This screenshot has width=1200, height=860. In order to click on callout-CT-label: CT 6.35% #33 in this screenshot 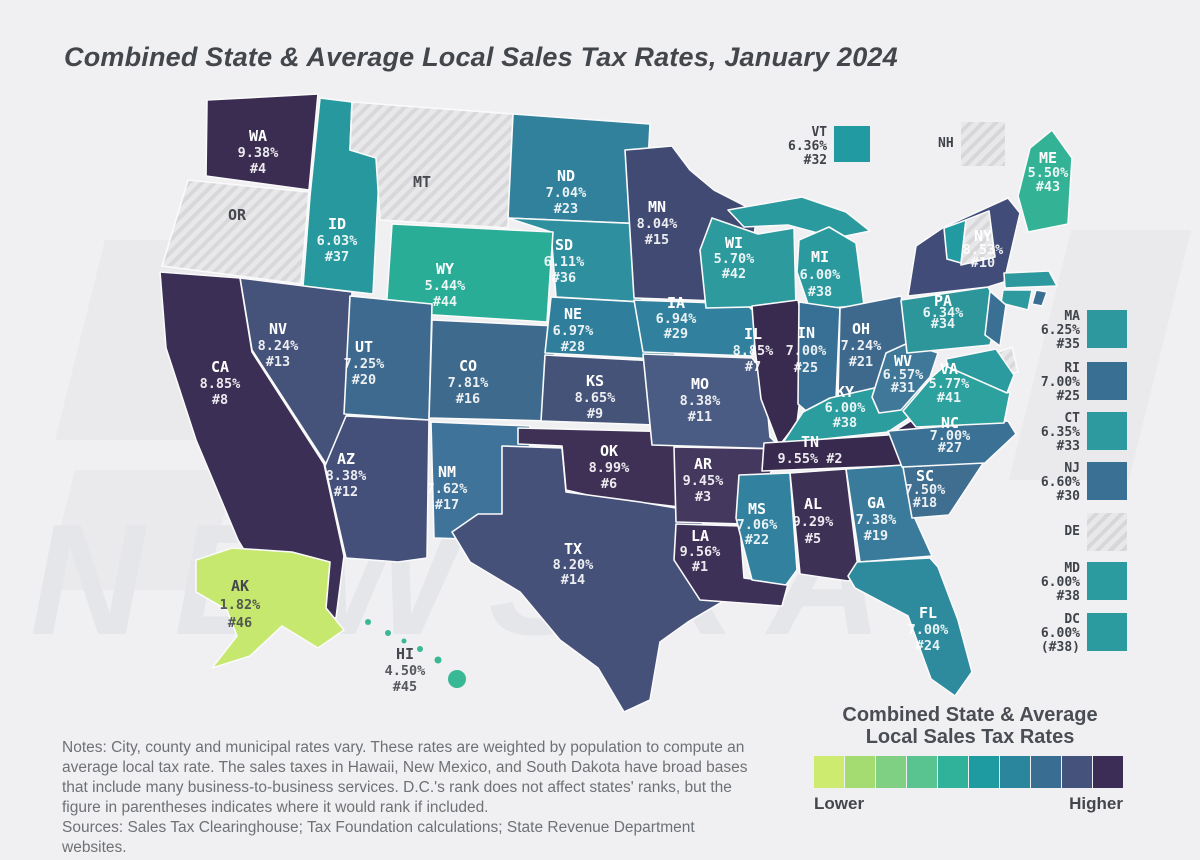, I will do `click(1060, 432)`.